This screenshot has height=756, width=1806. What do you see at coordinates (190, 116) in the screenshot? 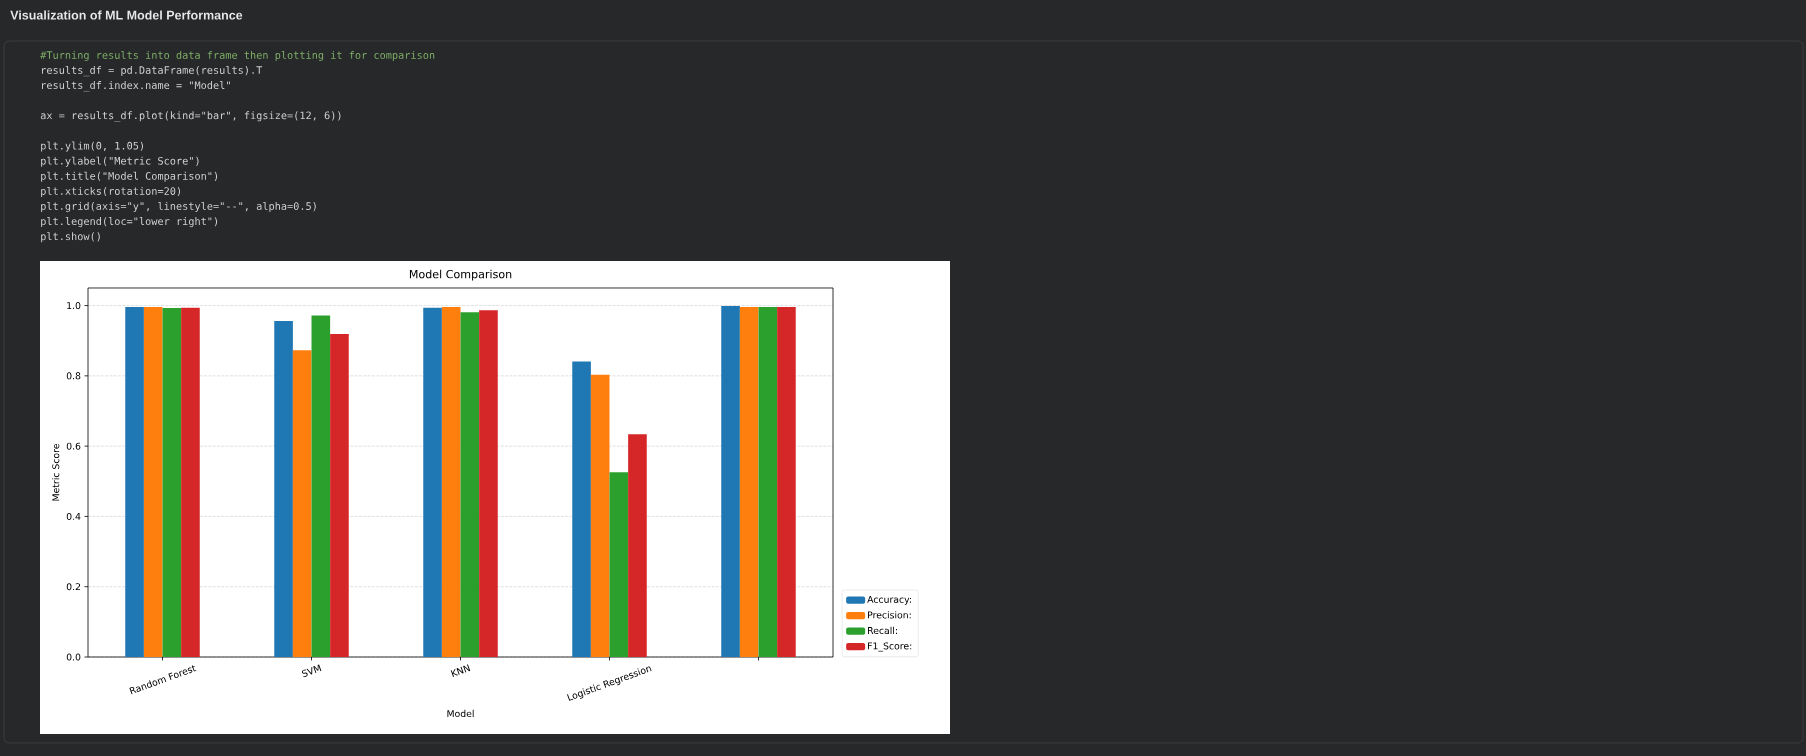
I see `text: ax = results_df.plot(kind="bar", figsize=(12, 6))` at bounding box center [190, 116].